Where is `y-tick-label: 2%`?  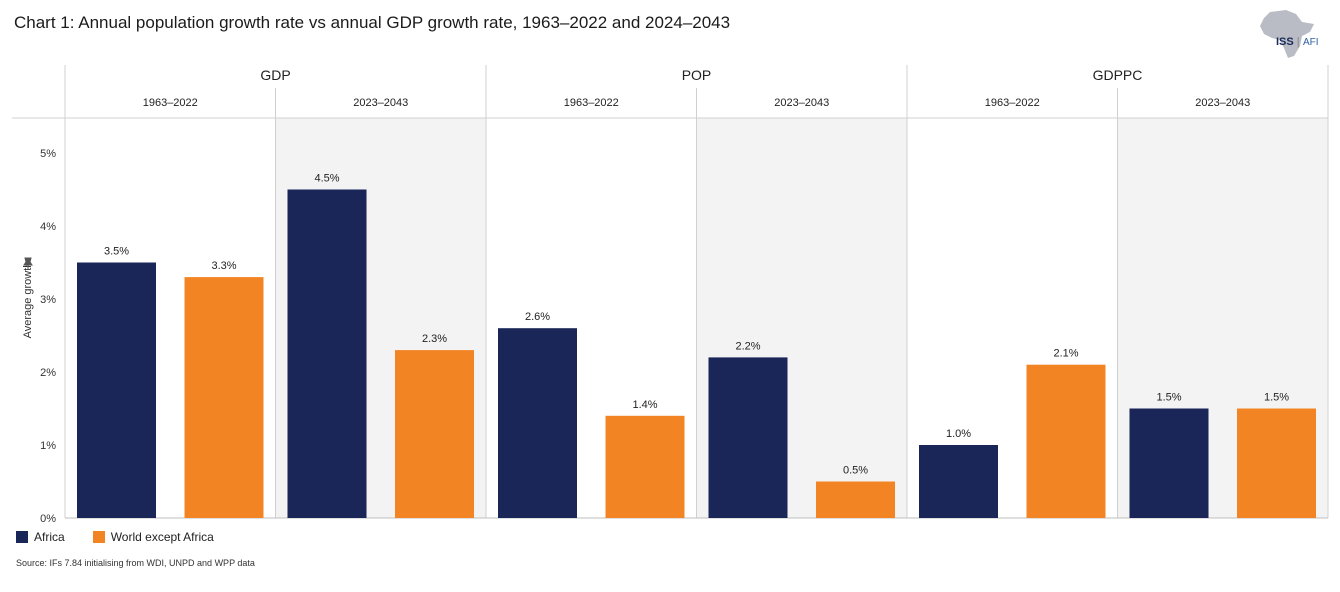
y-tick-label: 2% is located at coordinates (48, 373).